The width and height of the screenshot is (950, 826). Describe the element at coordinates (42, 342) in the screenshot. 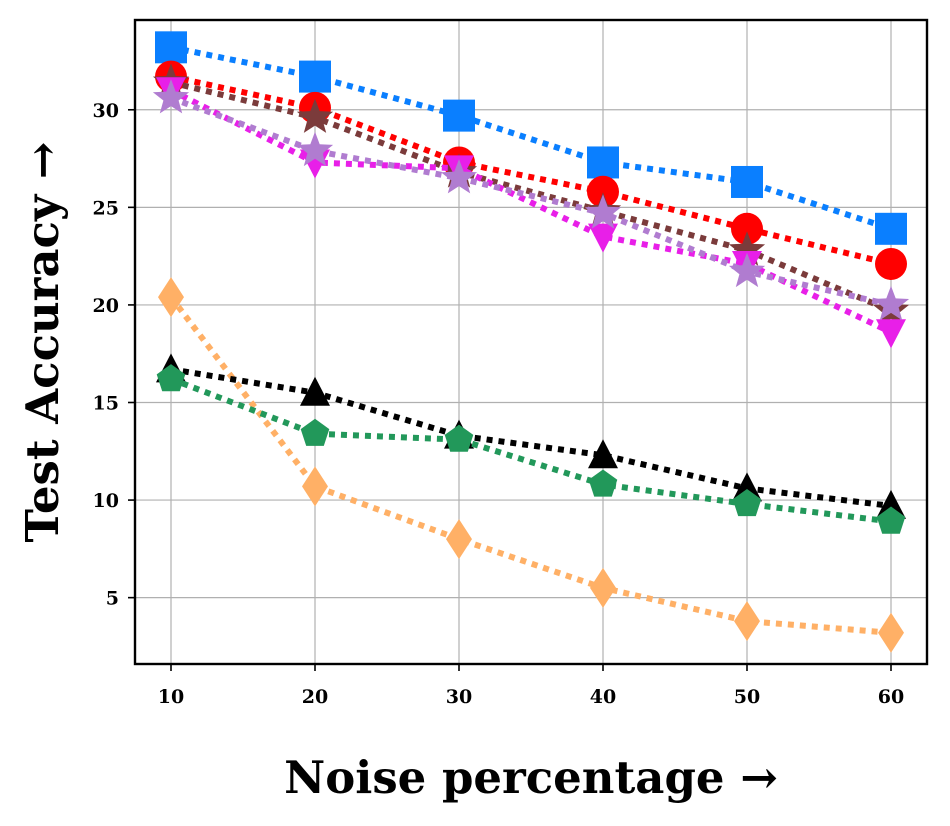

I see `y-axis-title: Test Accuracy →` at that location.